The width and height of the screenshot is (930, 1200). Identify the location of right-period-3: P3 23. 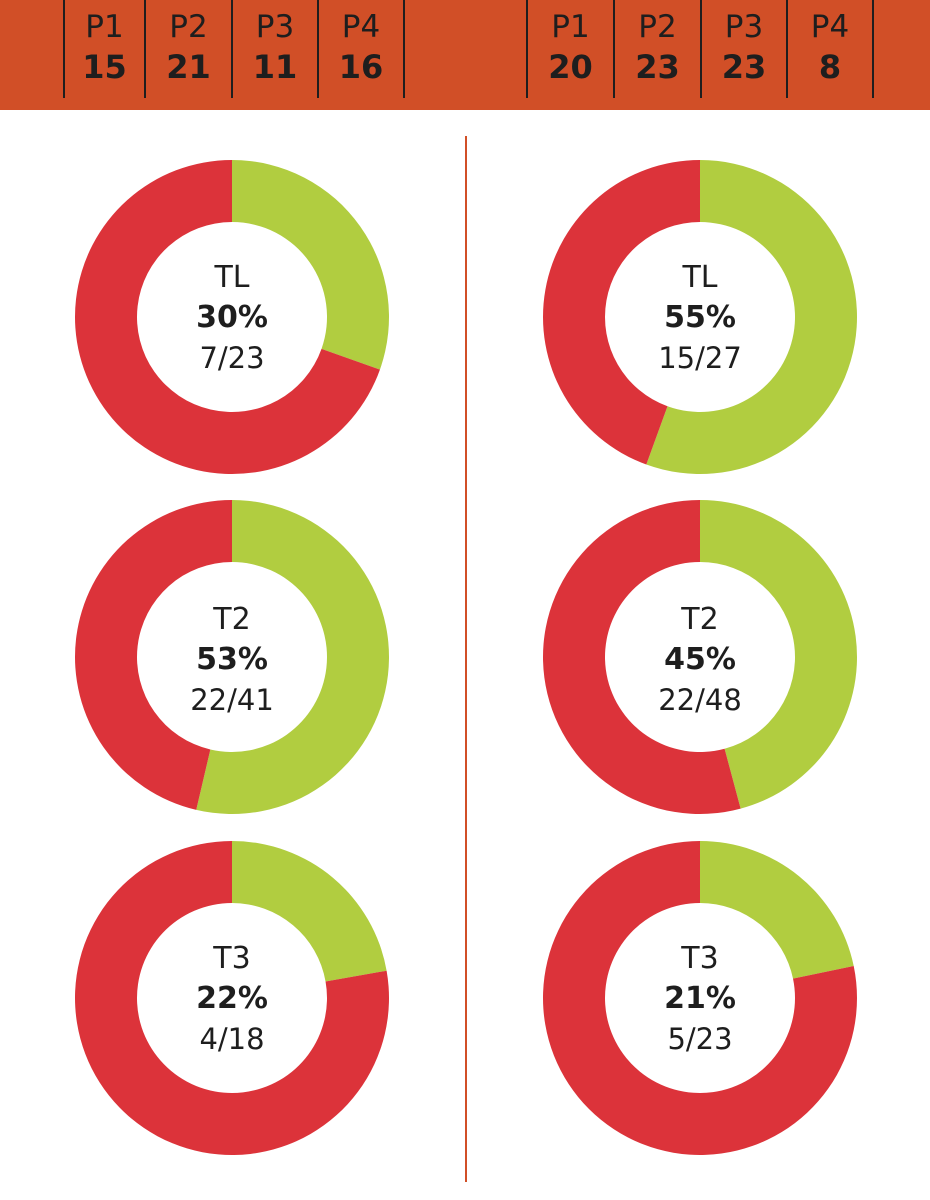
(745, 49).